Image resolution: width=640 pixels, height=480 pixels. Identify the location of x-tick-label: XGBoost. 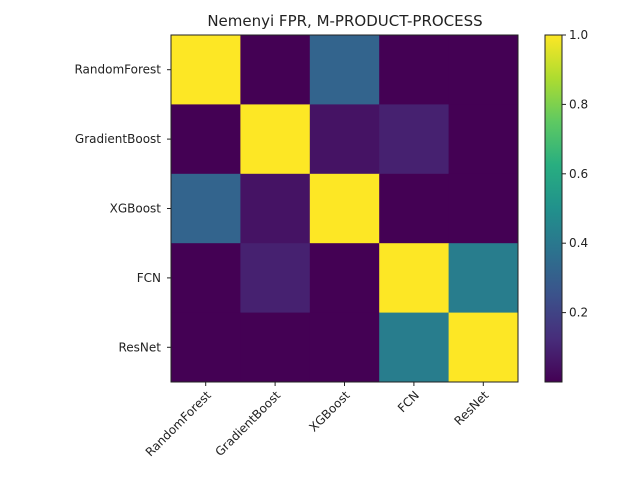
(329, 411).